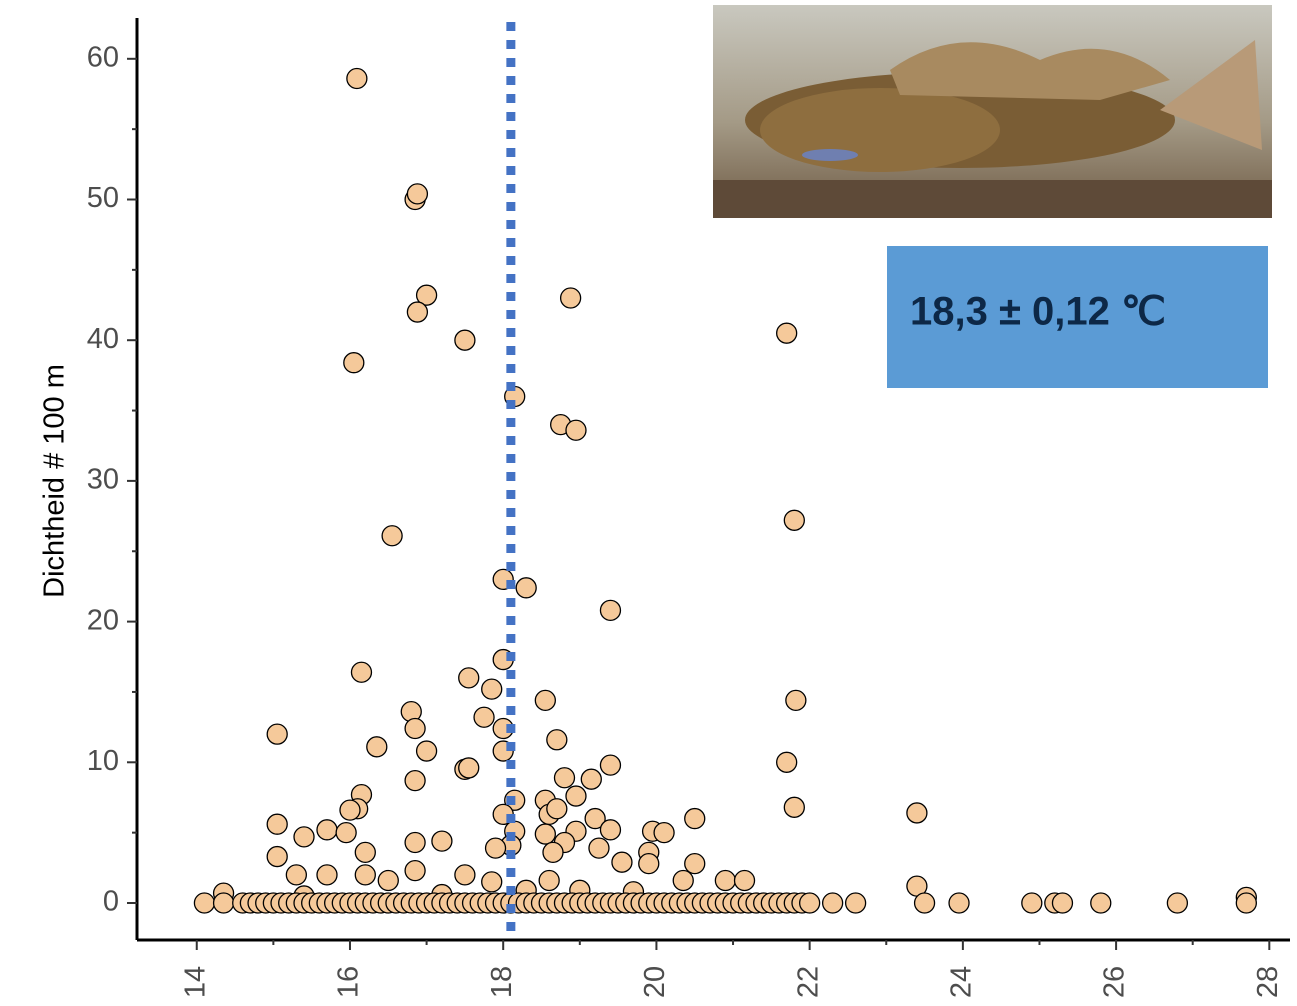 The height and width of the screenshot is (1006, 1297). Describe the element at coordinates (1038, 312) in the screenshot. I see `annotation: 18,3 ± 0,12 ℃` at that location.